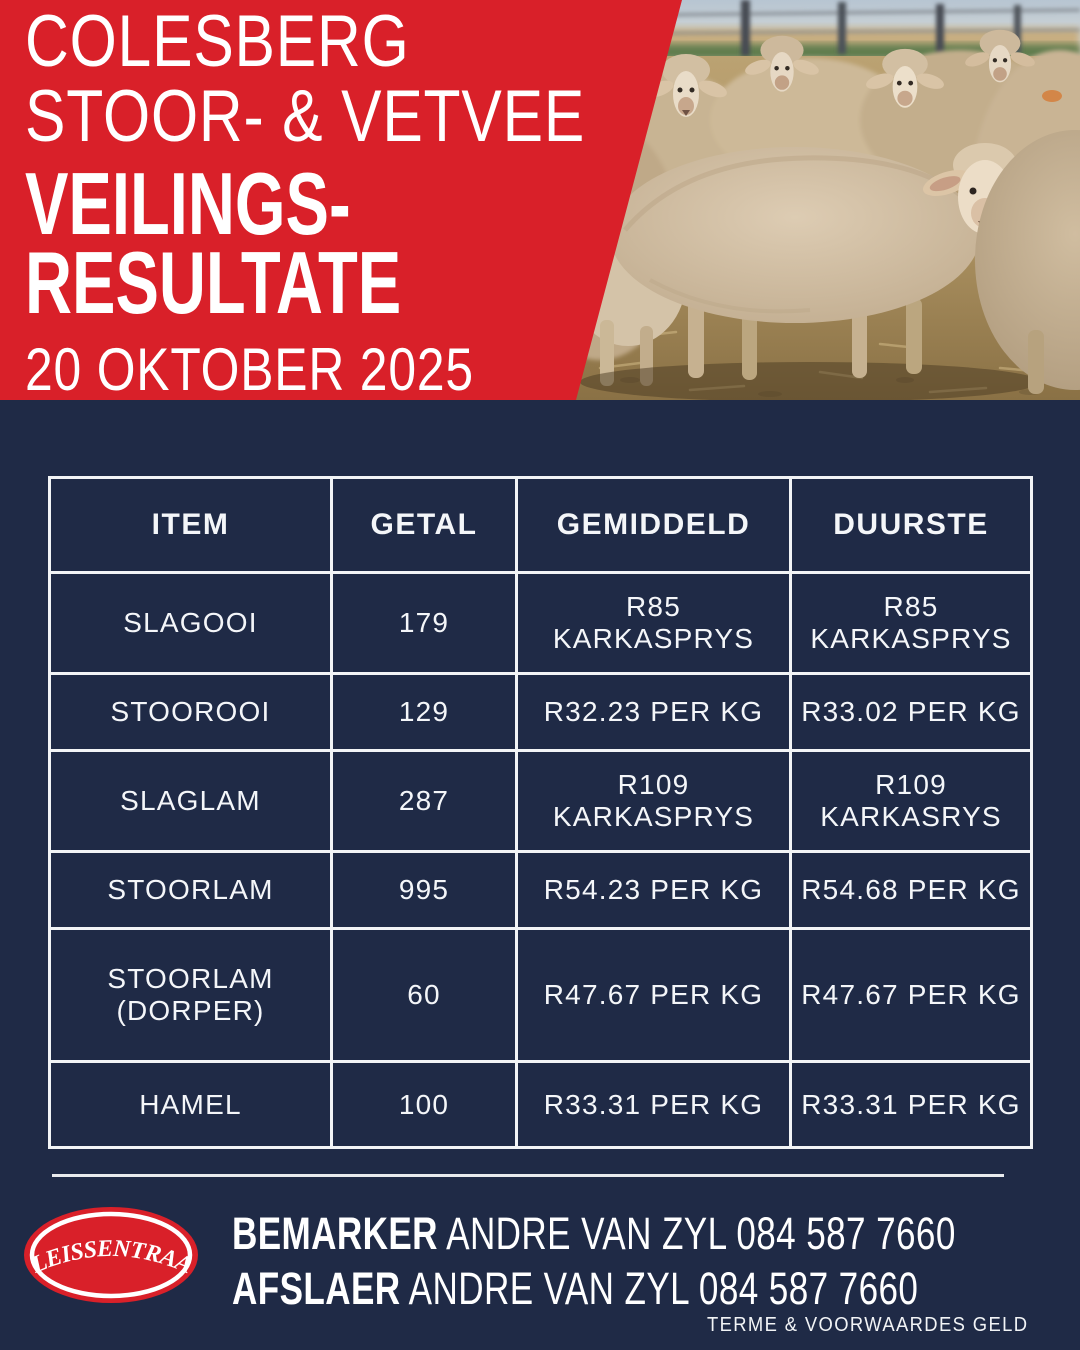 The image size is (1080, 1350). Describe the element at coordinates (659, 1288) in the screenshot. I see `afslaer-contact: ANDRE VAN ZYL 084 587 7660` at that location.